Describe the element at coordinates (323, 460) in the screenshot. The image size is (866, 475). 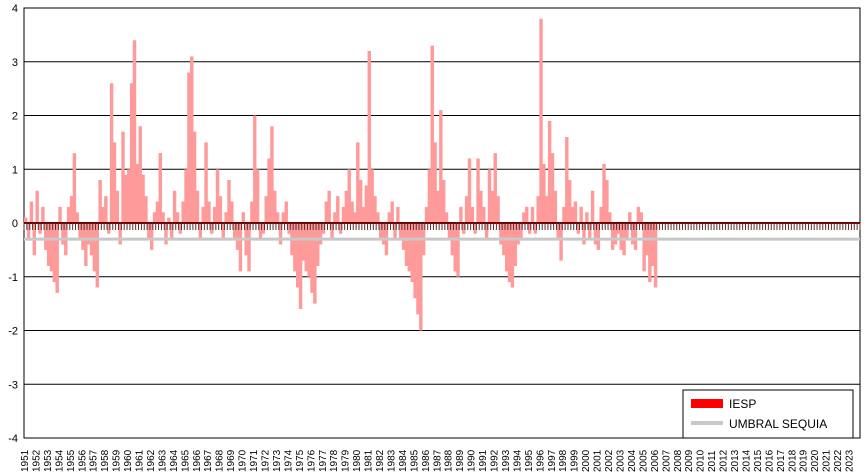
I see `x-tick-label: 1977` at that location.